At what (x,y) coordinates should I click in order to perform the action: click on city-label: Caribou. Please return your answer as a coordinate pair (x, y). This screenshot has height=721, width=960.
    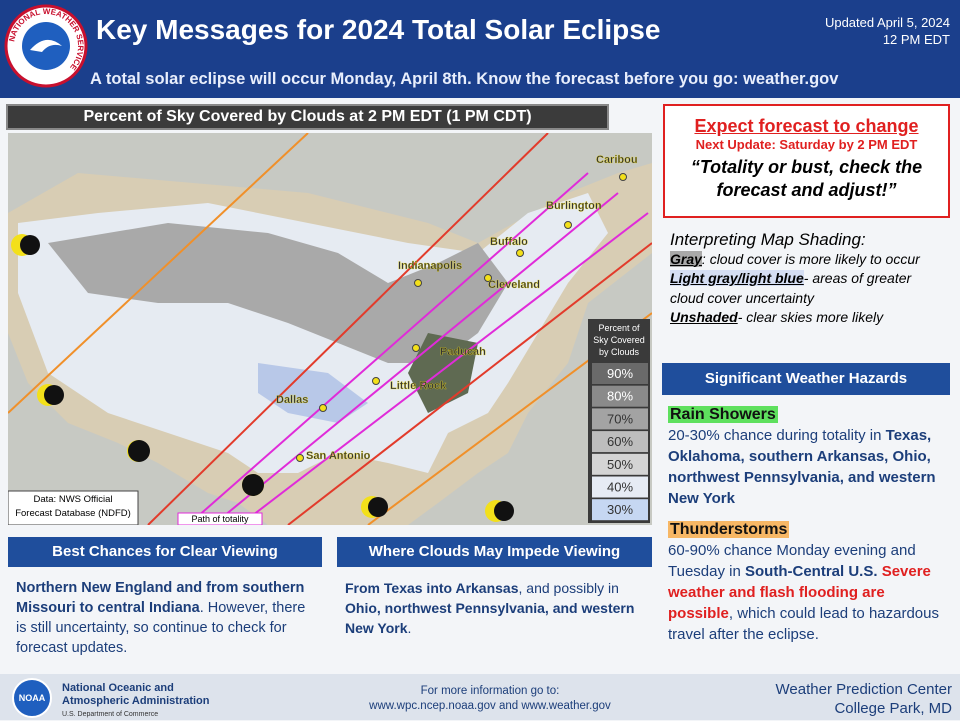
    Looking at the image, I should click on (617, 160).